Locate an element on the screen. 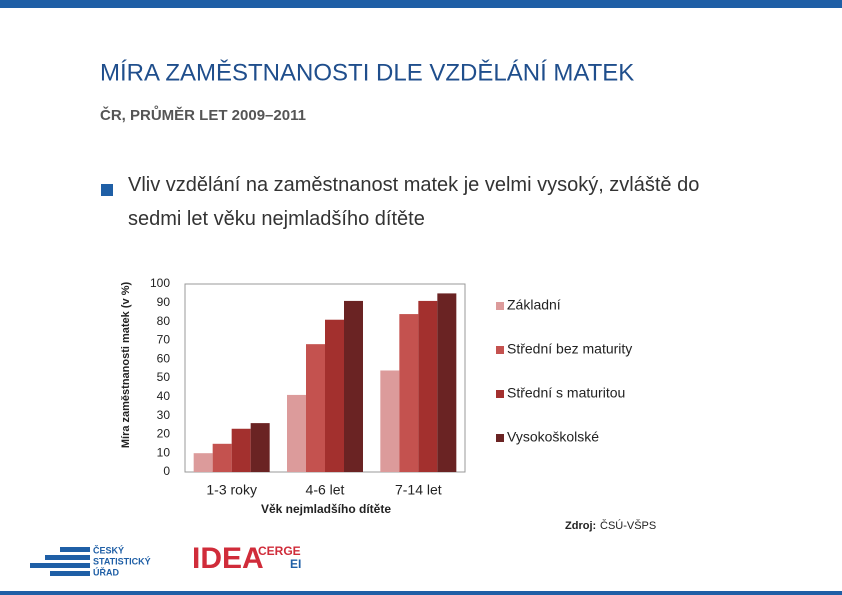 The image size is (842, 595). y-tick-label: 60 is located at coordinates (164, 358).